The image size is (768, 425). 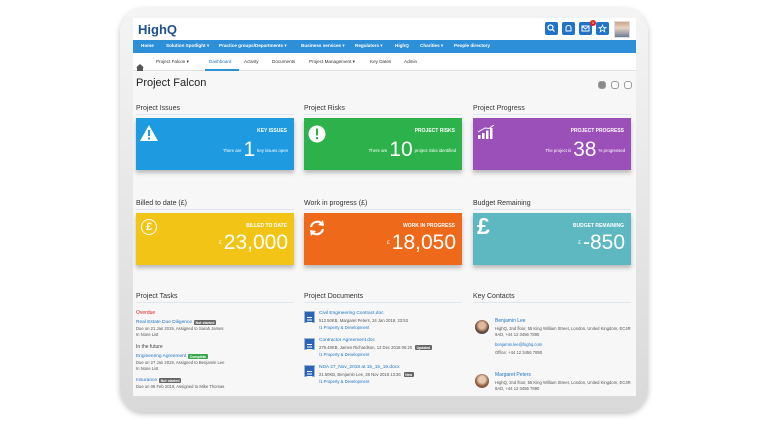 I want to click on doc-meta: 21.50KB, Benjamin Lee, 28 Nov 2018 13:36, so click(x=360, y=374).